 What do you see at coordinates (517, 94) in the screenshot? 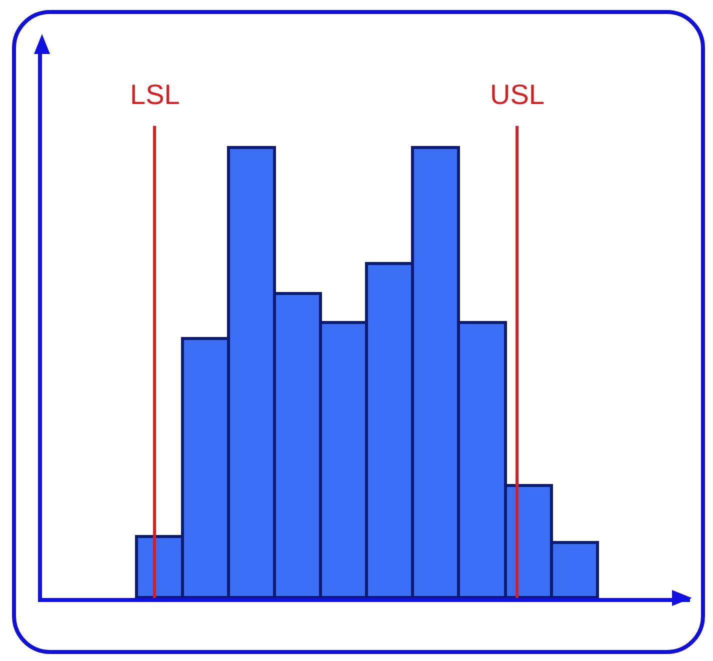
I see `text: USL` at bounding box center [517, 94].